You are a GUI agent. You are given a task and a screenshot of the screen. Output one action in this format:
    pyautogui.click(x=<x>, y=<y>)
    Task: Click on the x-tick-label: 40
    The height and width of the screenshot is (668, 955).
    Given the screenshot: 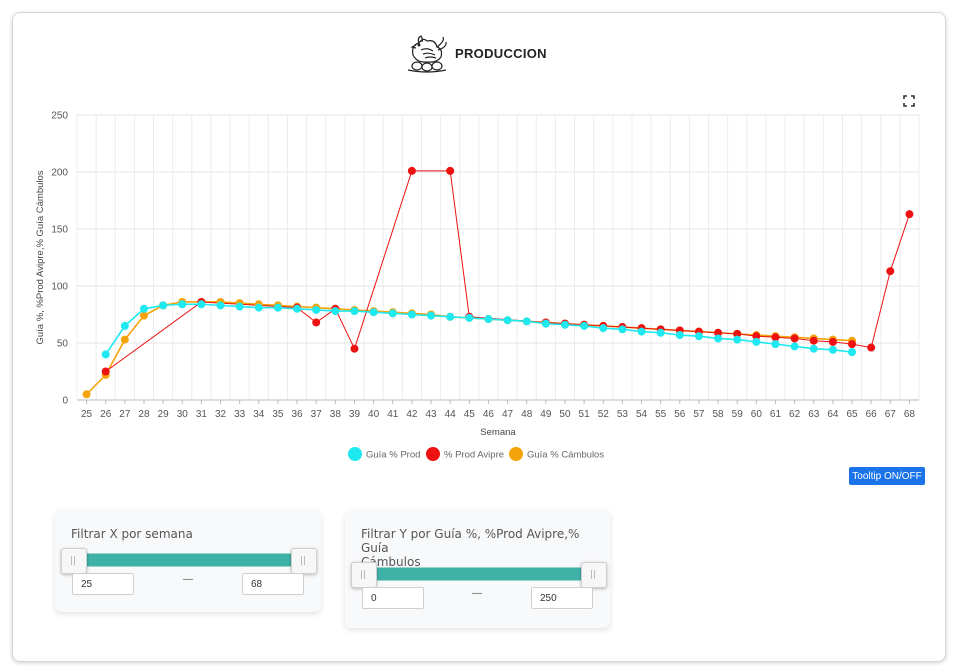 What is the action you would take?
    pyautogui.click(x=374, y=414)
    